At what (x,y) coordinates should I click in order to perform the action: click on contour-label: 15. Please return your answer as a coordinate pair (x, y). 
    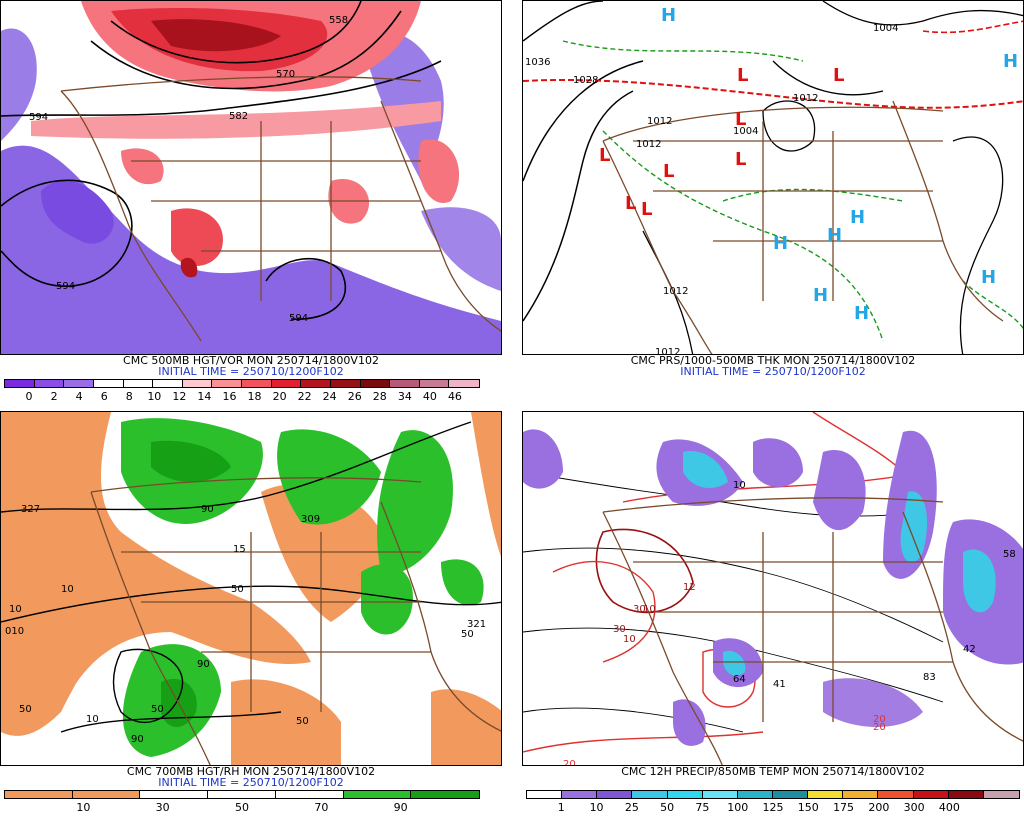
    Looking at the image, I should click on (239, 549).